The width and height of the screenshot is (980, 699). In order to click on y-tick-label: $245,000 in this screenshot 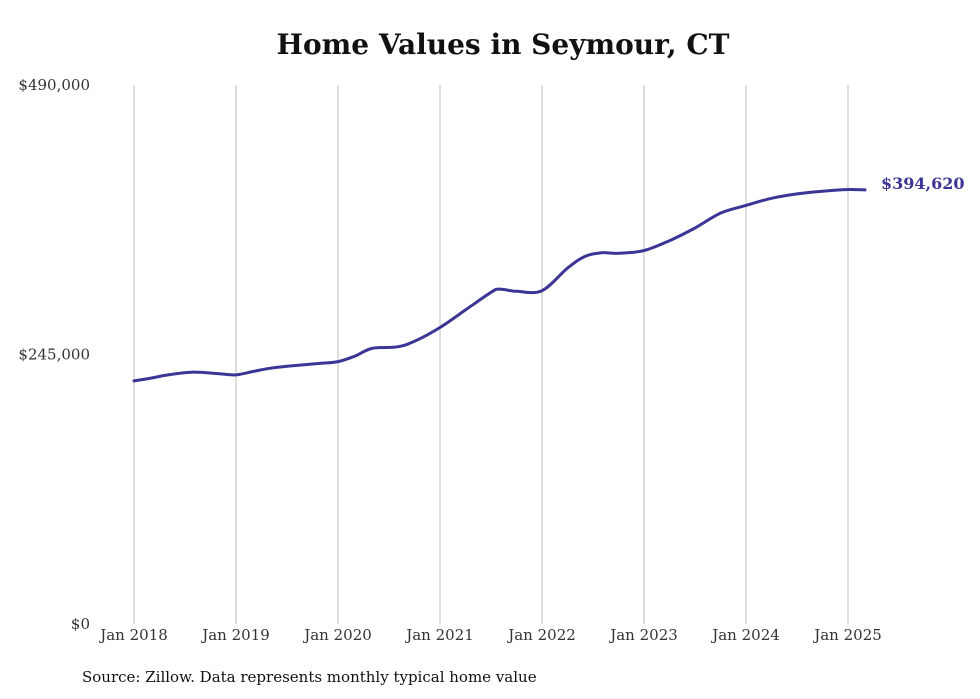, I will do `click(54, 355)`.